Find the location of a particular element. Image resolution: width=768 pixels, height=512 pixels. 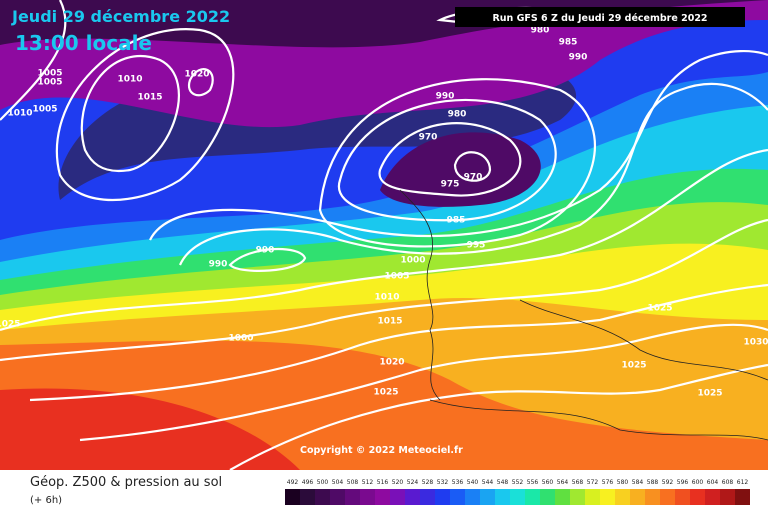

legend-label: 500 is located at coordinates (323, 482).